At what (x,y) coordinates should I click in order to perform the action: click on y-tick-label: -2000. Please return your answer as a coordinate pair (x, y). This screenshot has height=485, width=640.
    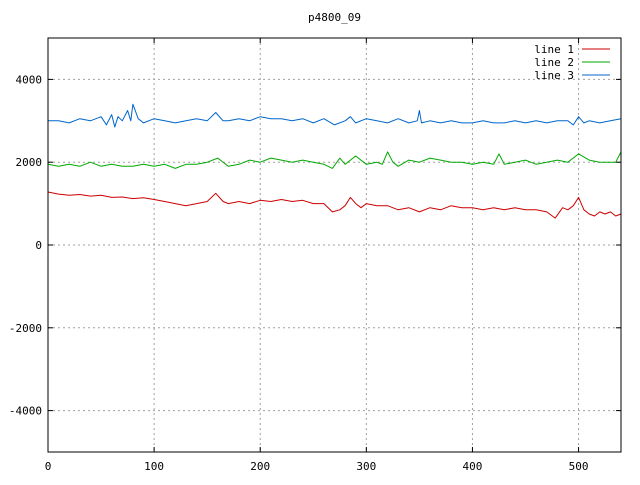
    Looking at the image, I should click on (25, 328).